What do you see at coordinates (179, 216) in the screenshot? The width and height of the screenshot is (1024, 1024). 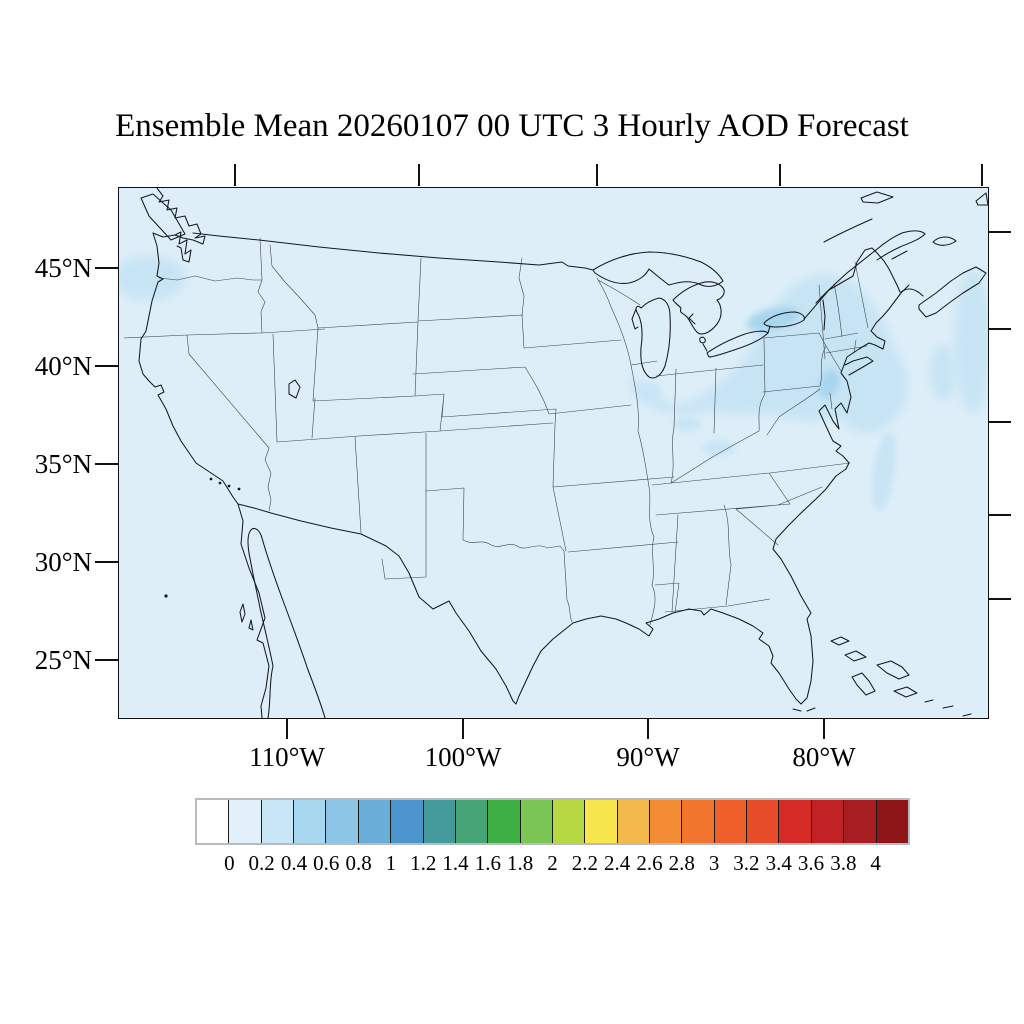 I see `coast-british-columbia` at bounding box center [179, 216].